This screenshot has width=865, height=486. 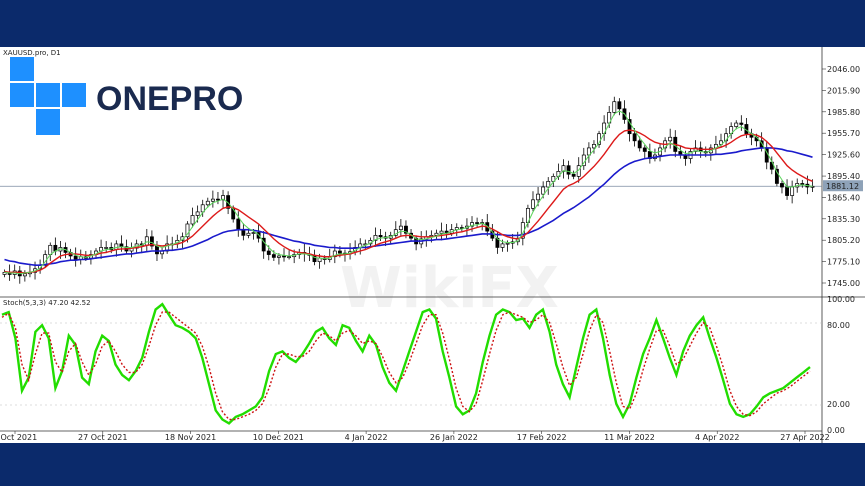 What do you see at coordinates (18, 437) in the screenshot?
I see `time-tick-label: 5 Oct 2021` at bounding box center [18, 437].